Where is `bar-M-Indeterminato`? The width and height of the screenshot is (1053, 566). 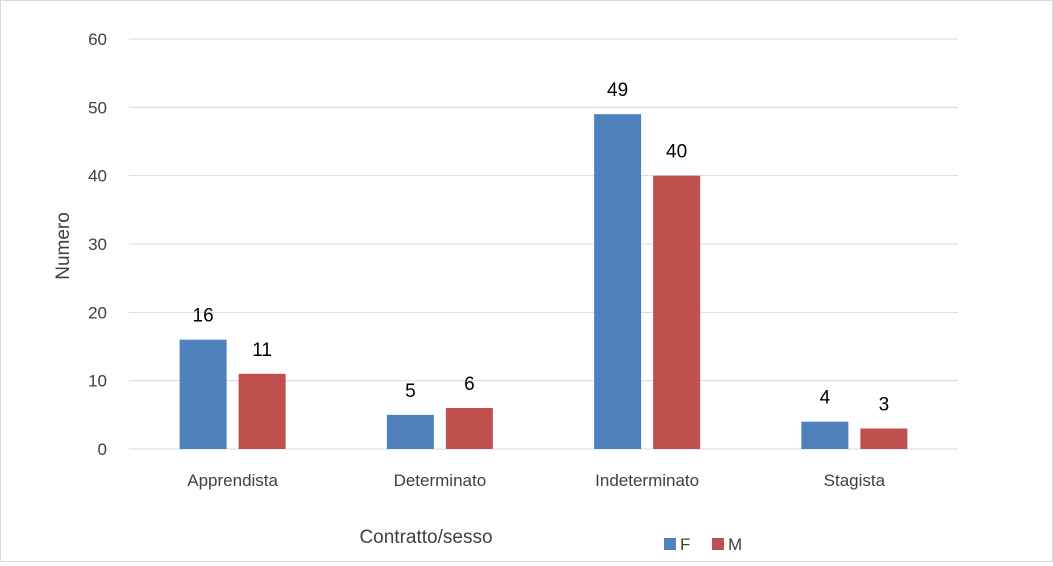
bar-M-Indeterminato is located at coordinates (677, 312).